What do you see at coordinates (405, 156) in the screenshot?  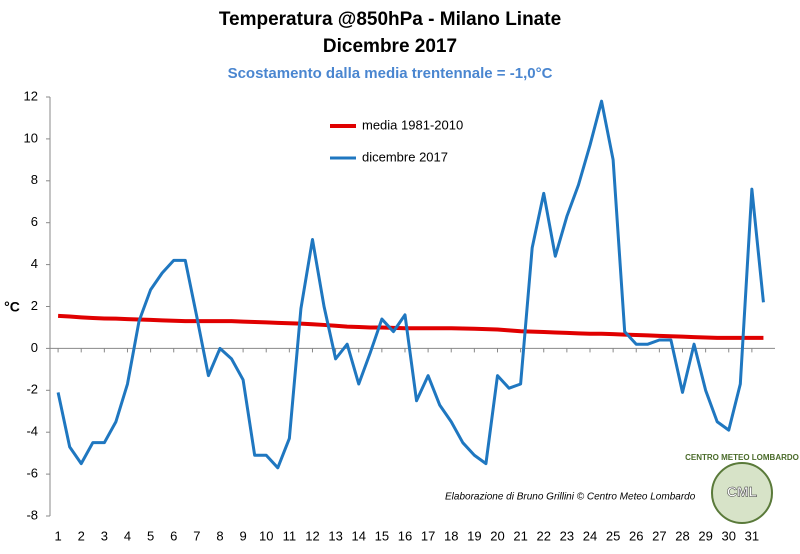 I see `legend-label: dicembre 2017` at bounding box center [405, 156].